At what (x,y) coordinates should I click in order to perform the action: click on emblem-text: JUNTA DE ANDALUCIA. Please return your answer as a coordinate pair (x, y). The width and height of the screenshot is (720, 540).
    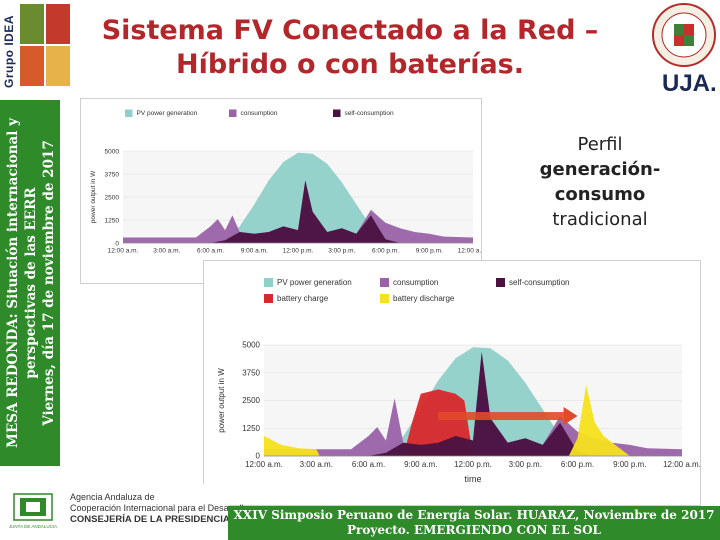
    Looking at the image, I should click on (33, 526).